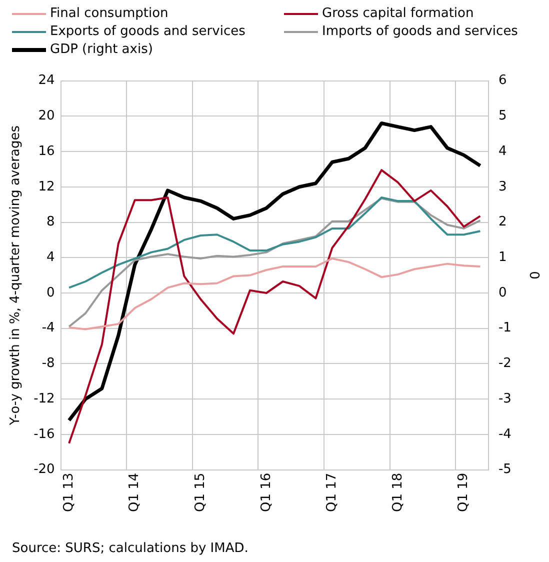 The width and height of the screenshot is (549, 562). What do you see at coordinates (505, 470) in the screenshot?
I see `y2-tick-label: -5` at bounding box center [505, 470].